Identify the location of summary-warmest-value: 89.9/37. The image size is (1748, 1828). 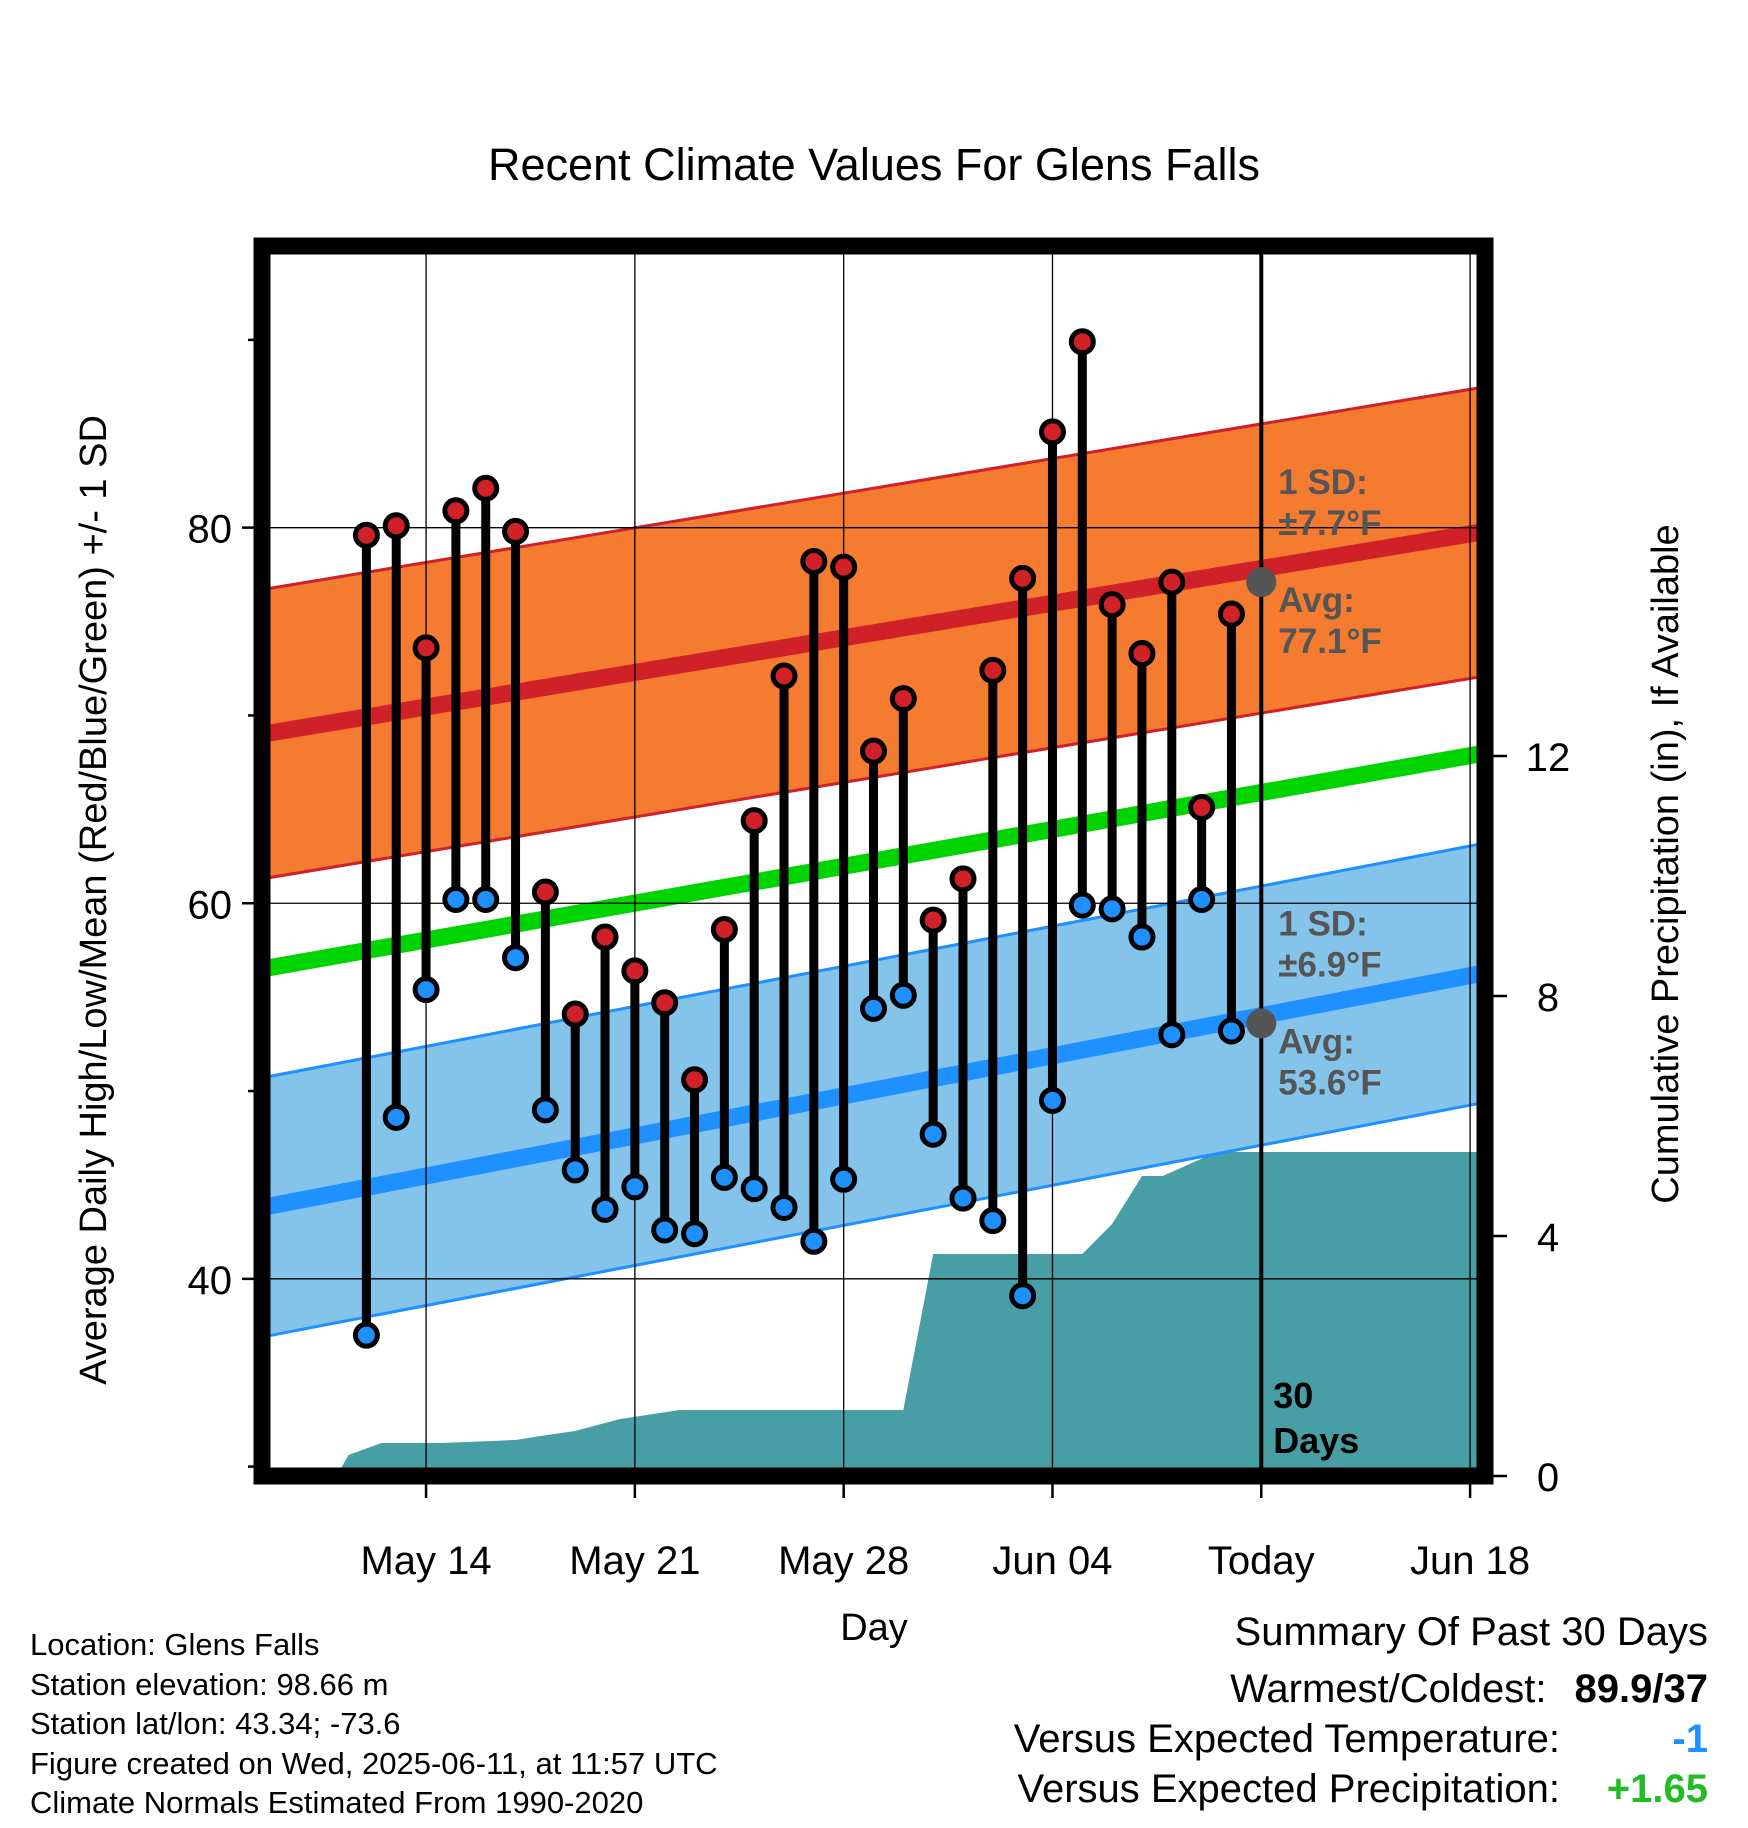
(1641, 1689).